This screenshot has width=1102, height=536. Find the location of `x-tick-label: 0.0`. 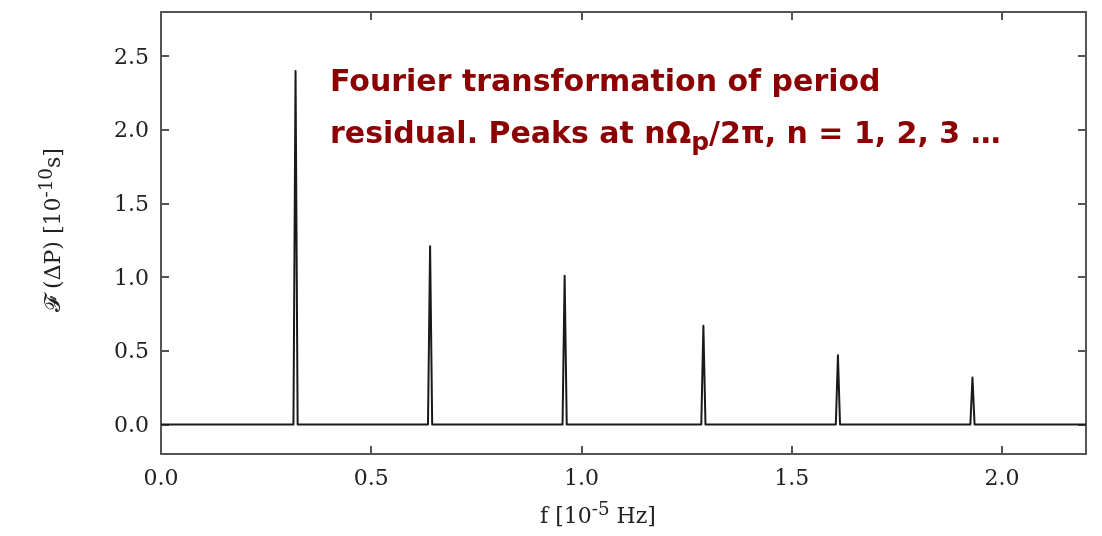

x-tick-label: 0.0 is located at coordinates (161, 477).